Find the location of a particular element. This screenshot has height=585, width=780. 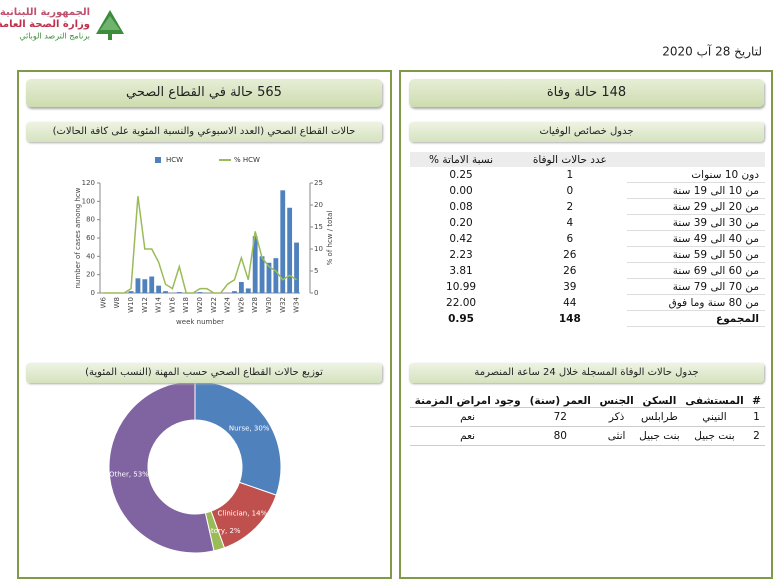

panel-title: 565 حالة في القطاع الصحي is located at coordinates (204, 93).